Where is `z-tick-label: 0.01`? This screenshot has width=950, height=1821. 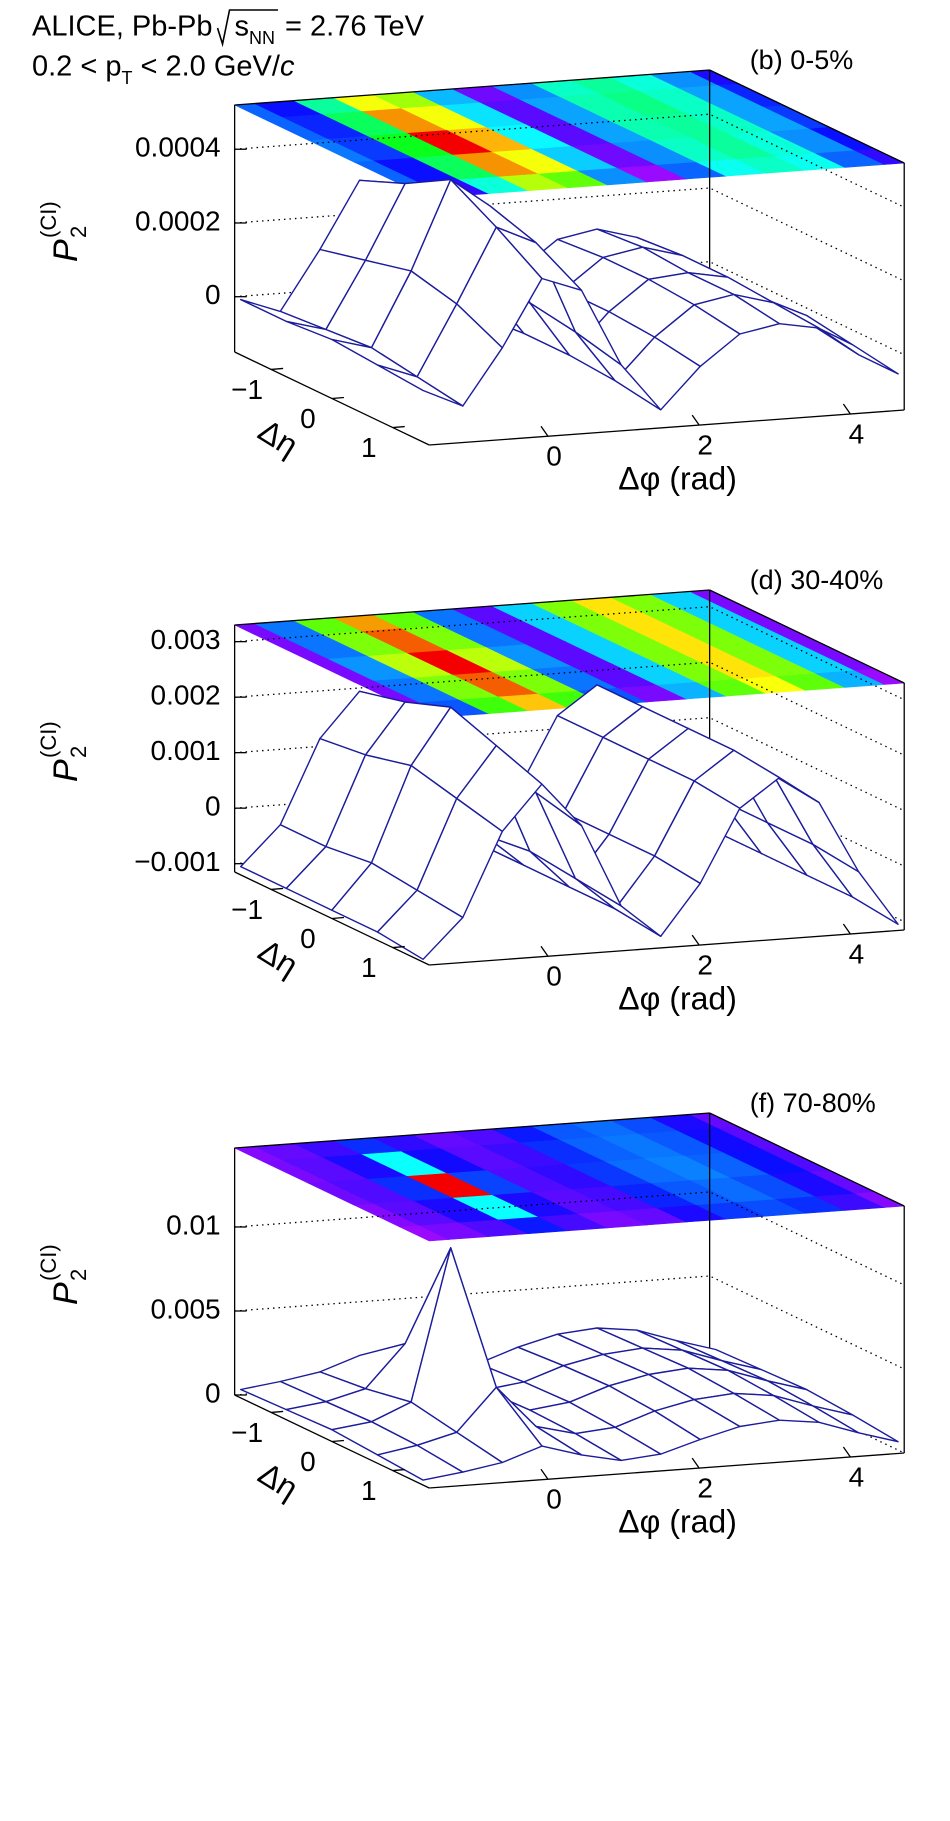
z-tick-label: 0.01 is located at coordinates (193, 1224).